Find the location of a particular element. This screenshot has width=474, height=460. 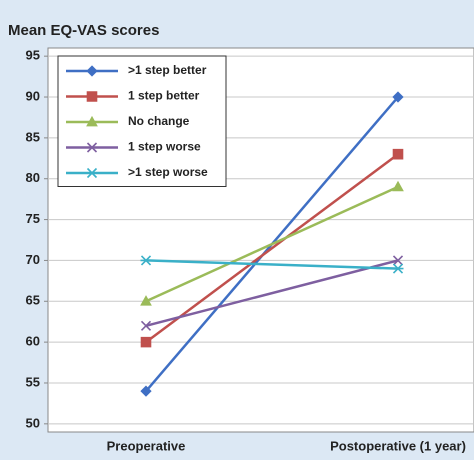

y-tick-label: 90 is located at coordinates (33, 95).